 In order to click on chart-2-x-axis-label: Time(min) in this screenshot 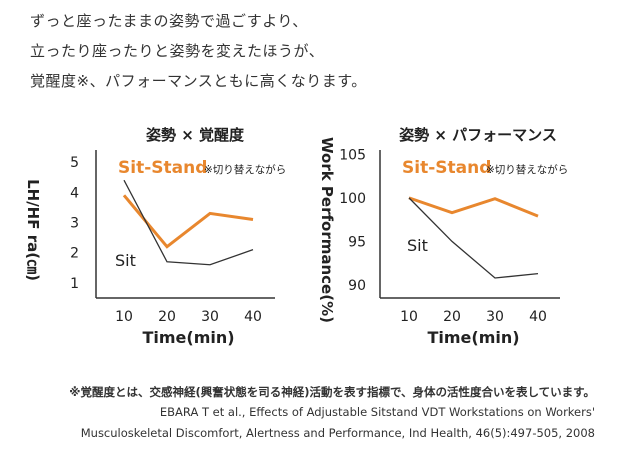, I will do `click(473, 337)`.